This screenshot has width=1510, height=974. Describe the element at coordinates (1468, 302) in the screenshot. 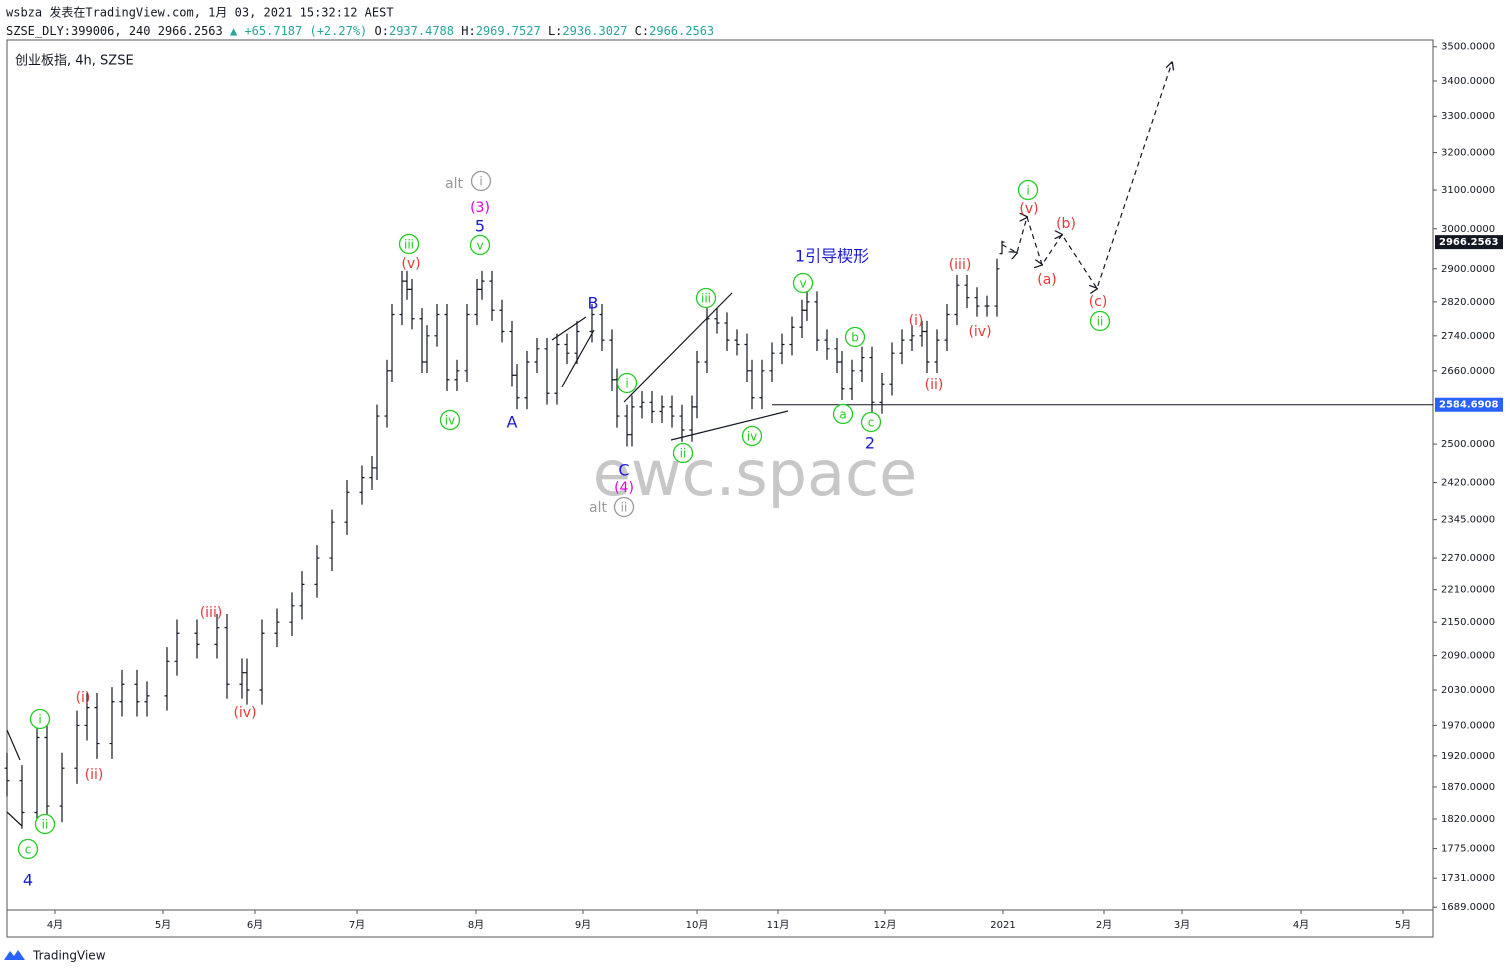

I see `y-tick-label: 2820.0000` at that location.